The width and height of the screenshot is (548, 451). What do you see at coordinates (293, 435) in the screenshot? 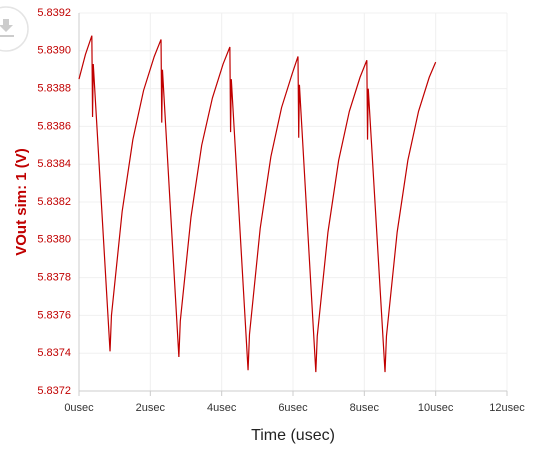
I see `x-axis-title: Time (usec)` at bounding box center [293, 435].